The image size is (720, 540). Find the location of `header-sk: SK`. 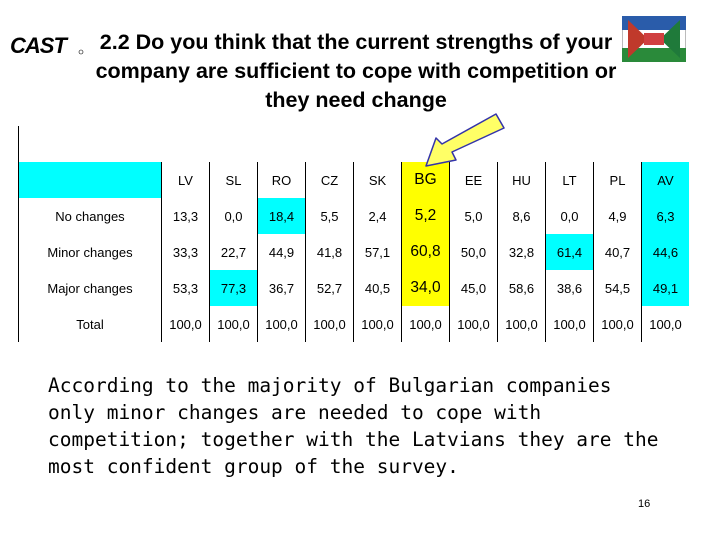

header-sk: SK is located at coordinates (377, 180).